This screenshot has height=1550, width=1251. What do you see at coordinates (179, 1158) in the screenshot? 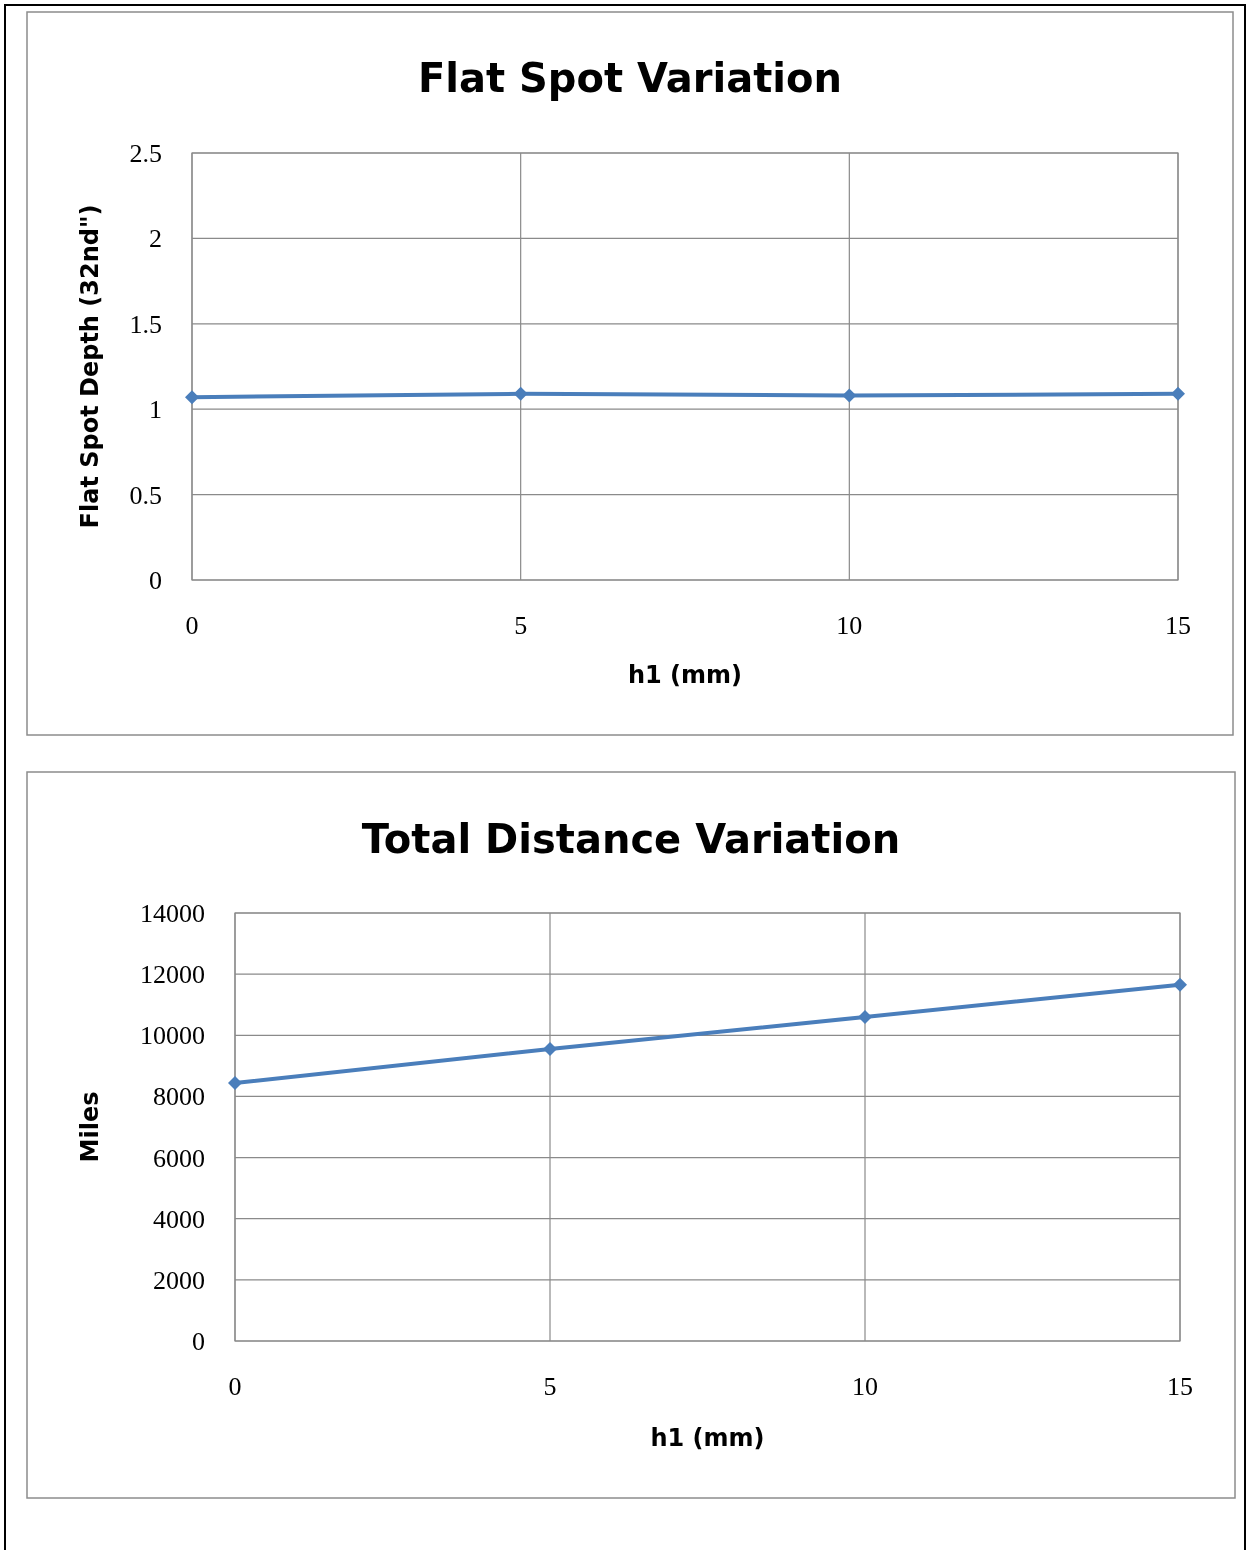
I see `y-tick-label: 6000` at bounding box center [179, 1158].